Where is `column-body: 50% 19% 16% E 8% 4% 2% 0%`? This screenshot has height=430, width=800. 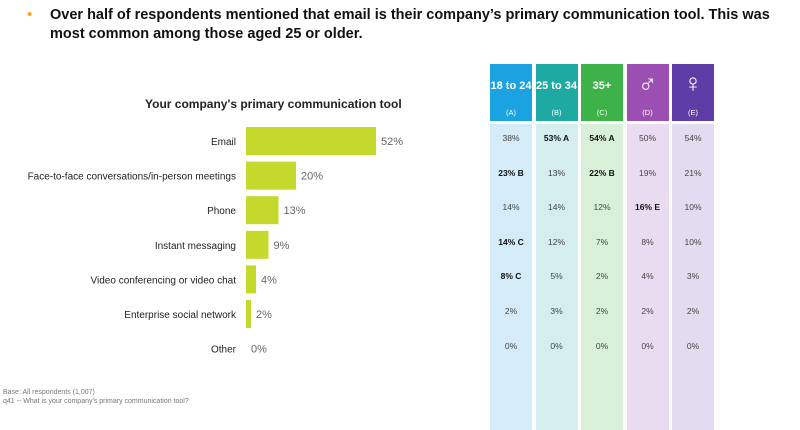
column-body: 50% 19% 16% E 8% 4% 2% 0% is located at coordinates (647, 277).